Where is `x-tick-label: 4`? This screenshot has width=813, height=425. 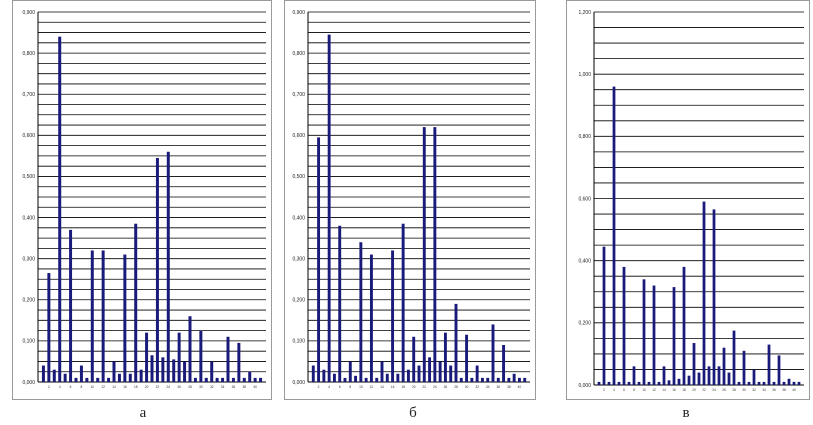
x-tick-label: 4 is located at coordinates (329, 387).